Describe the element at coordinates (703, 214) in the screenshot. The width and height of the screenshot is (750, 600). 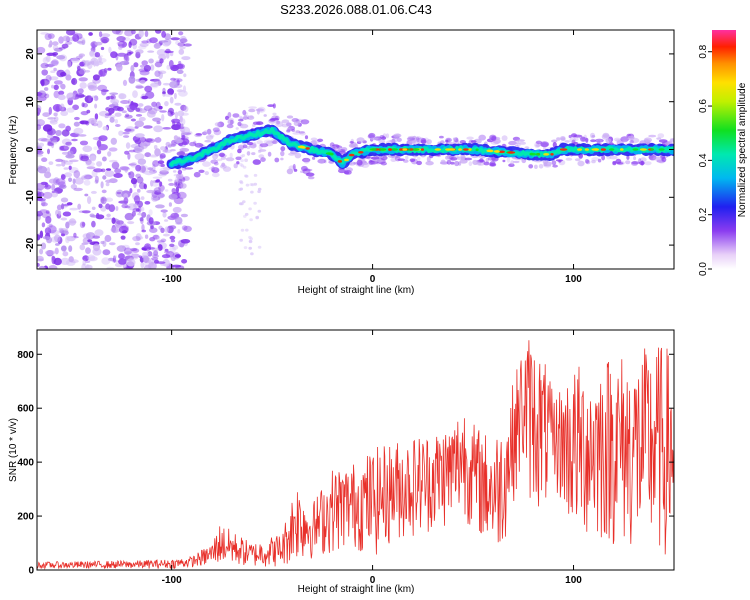
I see `colorbar-tick-label: 0.2` at that location.